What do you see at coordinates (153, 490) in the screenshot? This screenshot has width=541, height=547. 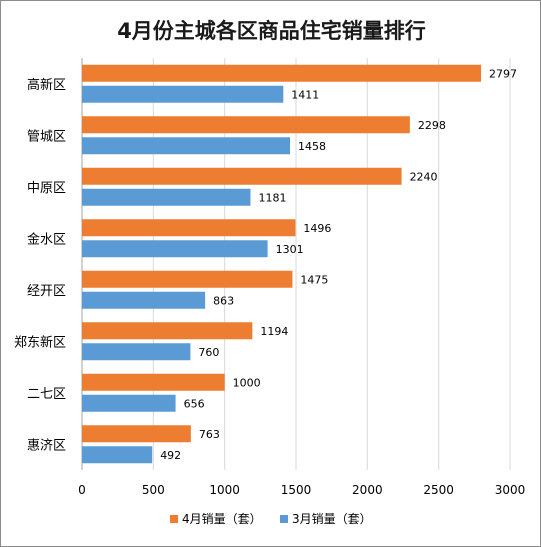 I see `x-tick-label: 500` at bounding box center [153, 490].